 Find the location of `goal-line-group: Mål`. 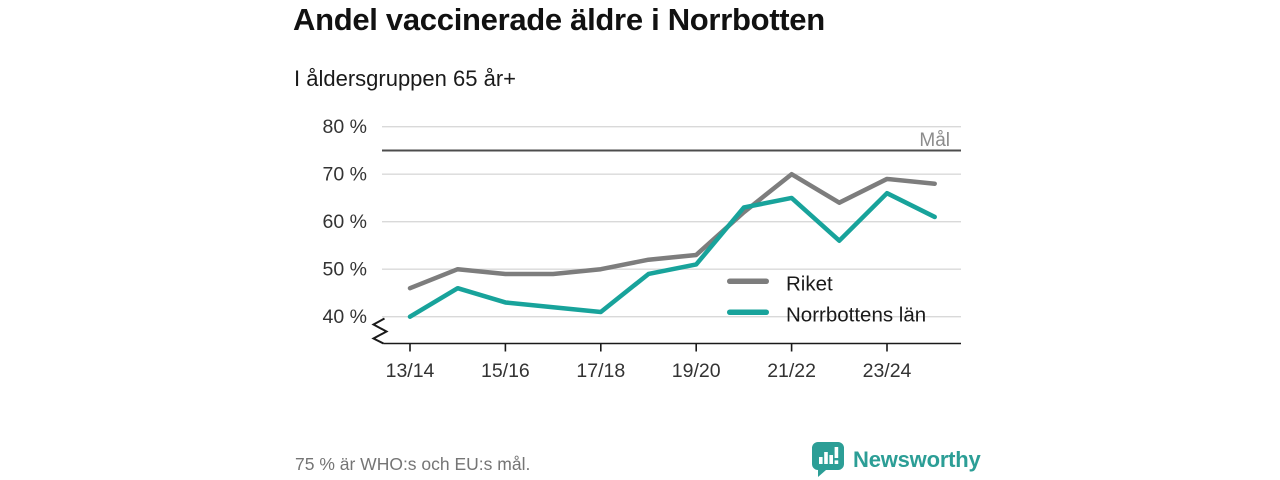

goal-line-group: Mål is located at coordinates (671, 141).